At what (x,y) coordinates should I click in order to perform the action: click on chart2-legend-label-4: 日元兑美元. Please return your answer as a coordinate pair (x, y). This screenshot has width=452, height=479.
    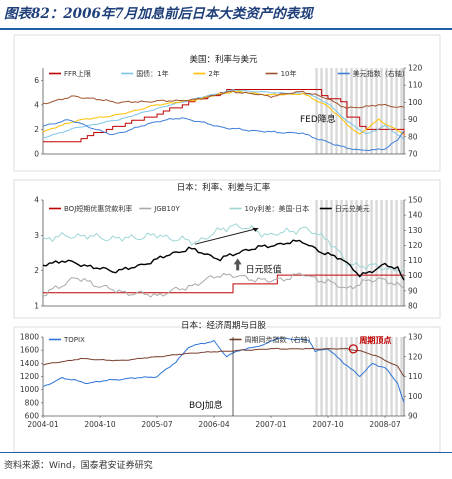
    Looking at the image, I should click on (352, 208).